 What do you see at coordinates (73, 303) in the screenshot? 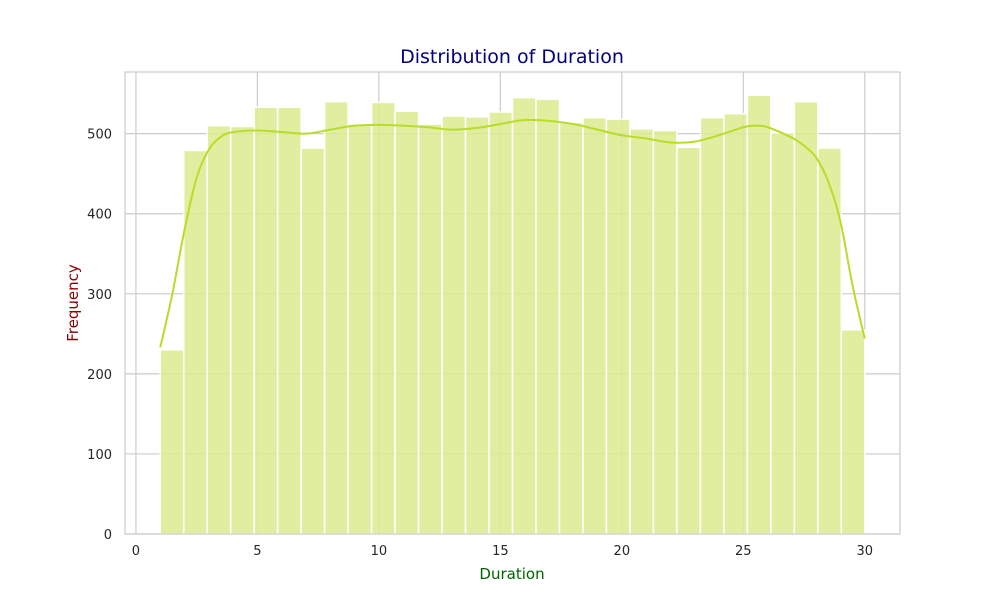
I see `y-axis-label: Frequency` at bounding box center [73, 303].